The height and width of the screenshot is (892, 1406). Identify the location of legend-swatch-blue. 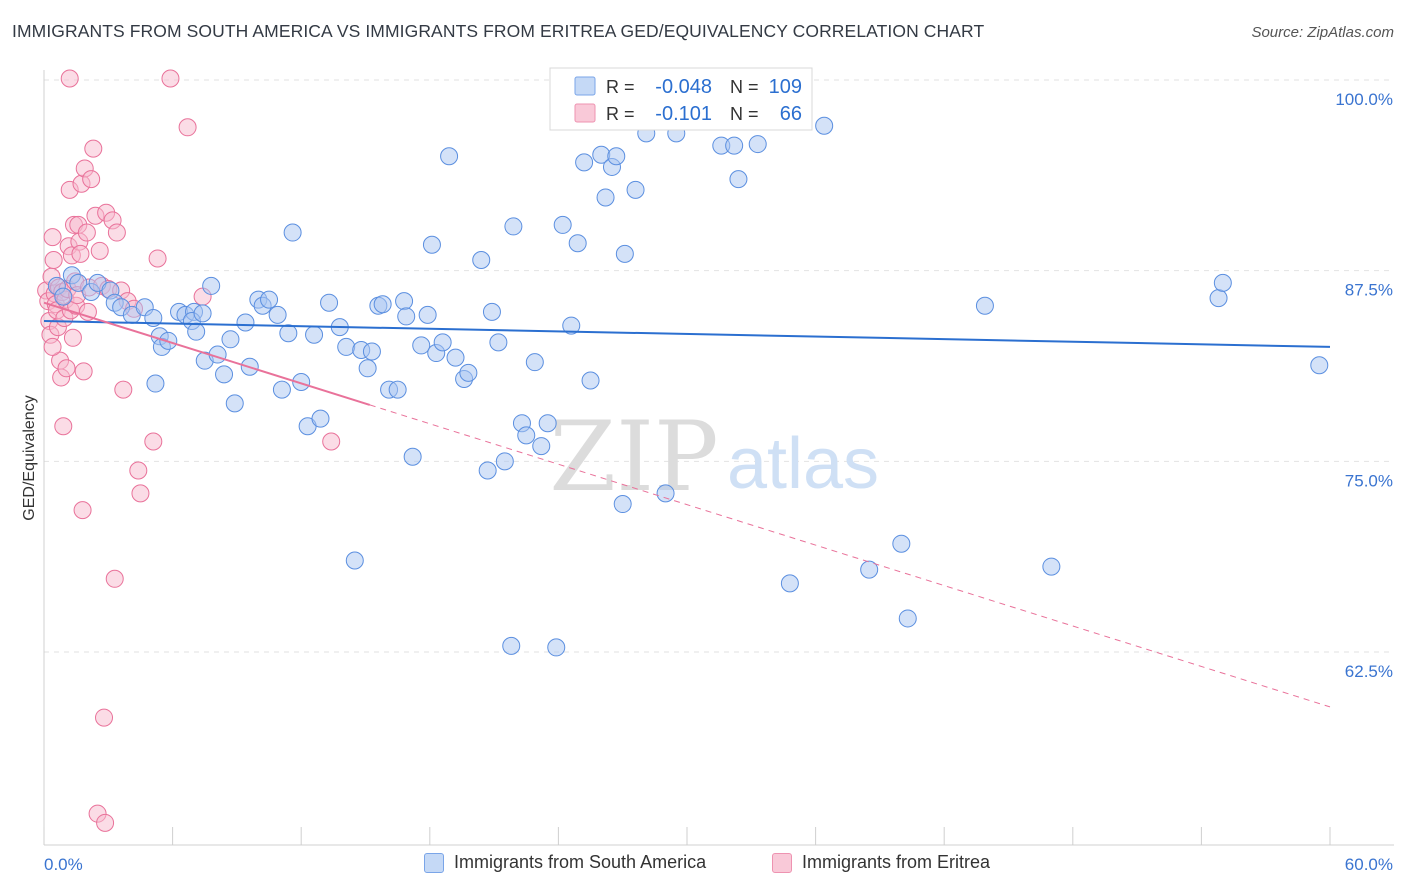
(434, 862).